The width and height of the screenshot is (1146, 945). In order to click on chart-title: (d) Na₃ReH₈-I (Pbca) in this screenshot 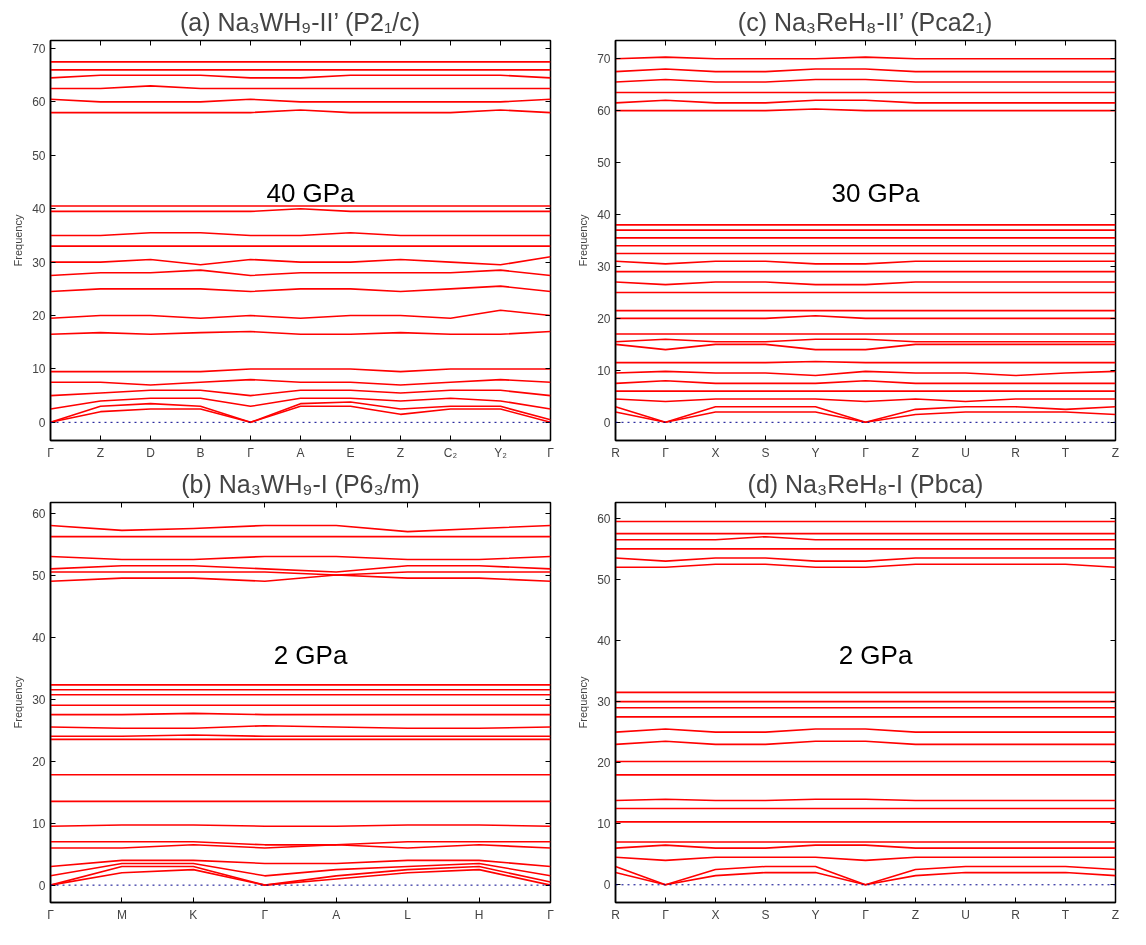, I will do `click(865, 483)`.